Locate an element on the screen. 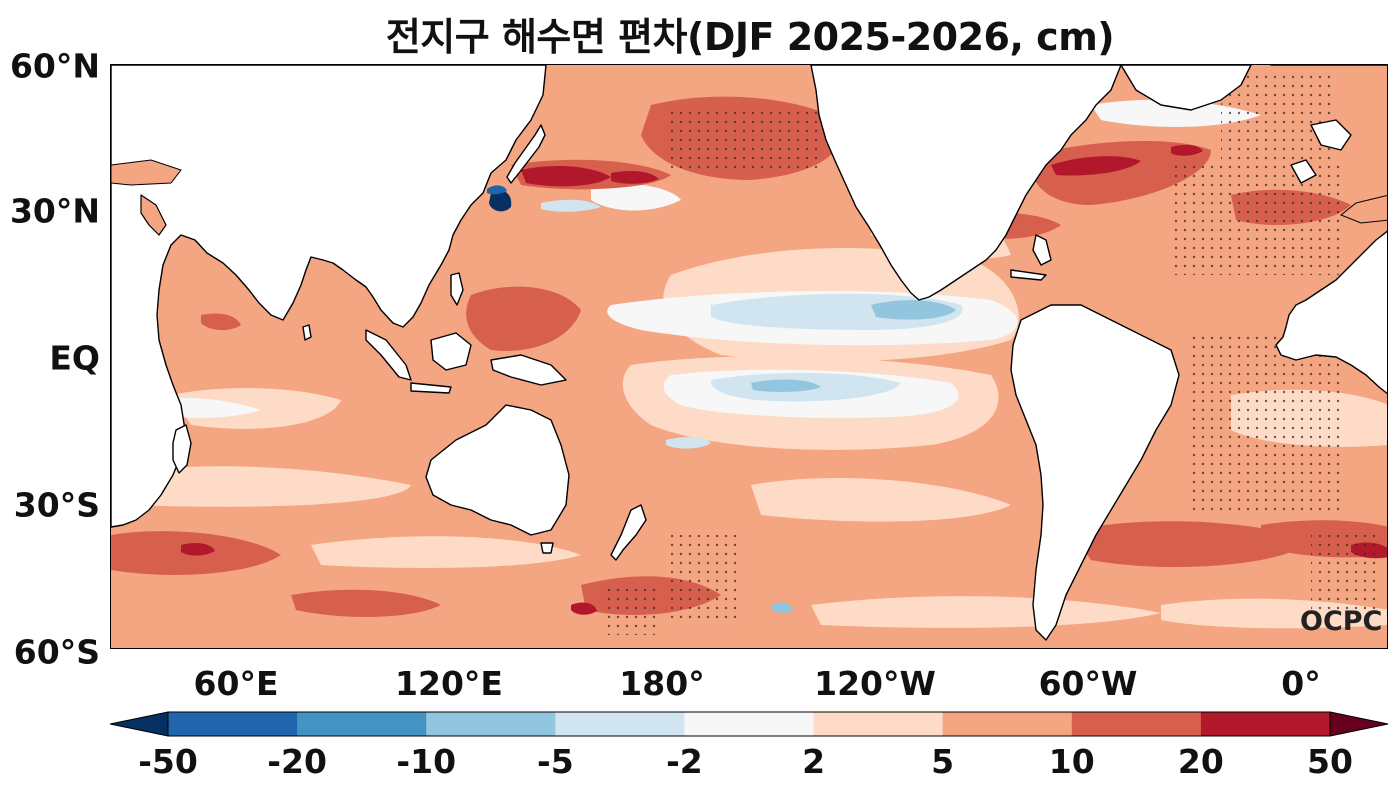 This screenshot has width=1400, height=794. land-borneo is located at coordinates (451, 351).